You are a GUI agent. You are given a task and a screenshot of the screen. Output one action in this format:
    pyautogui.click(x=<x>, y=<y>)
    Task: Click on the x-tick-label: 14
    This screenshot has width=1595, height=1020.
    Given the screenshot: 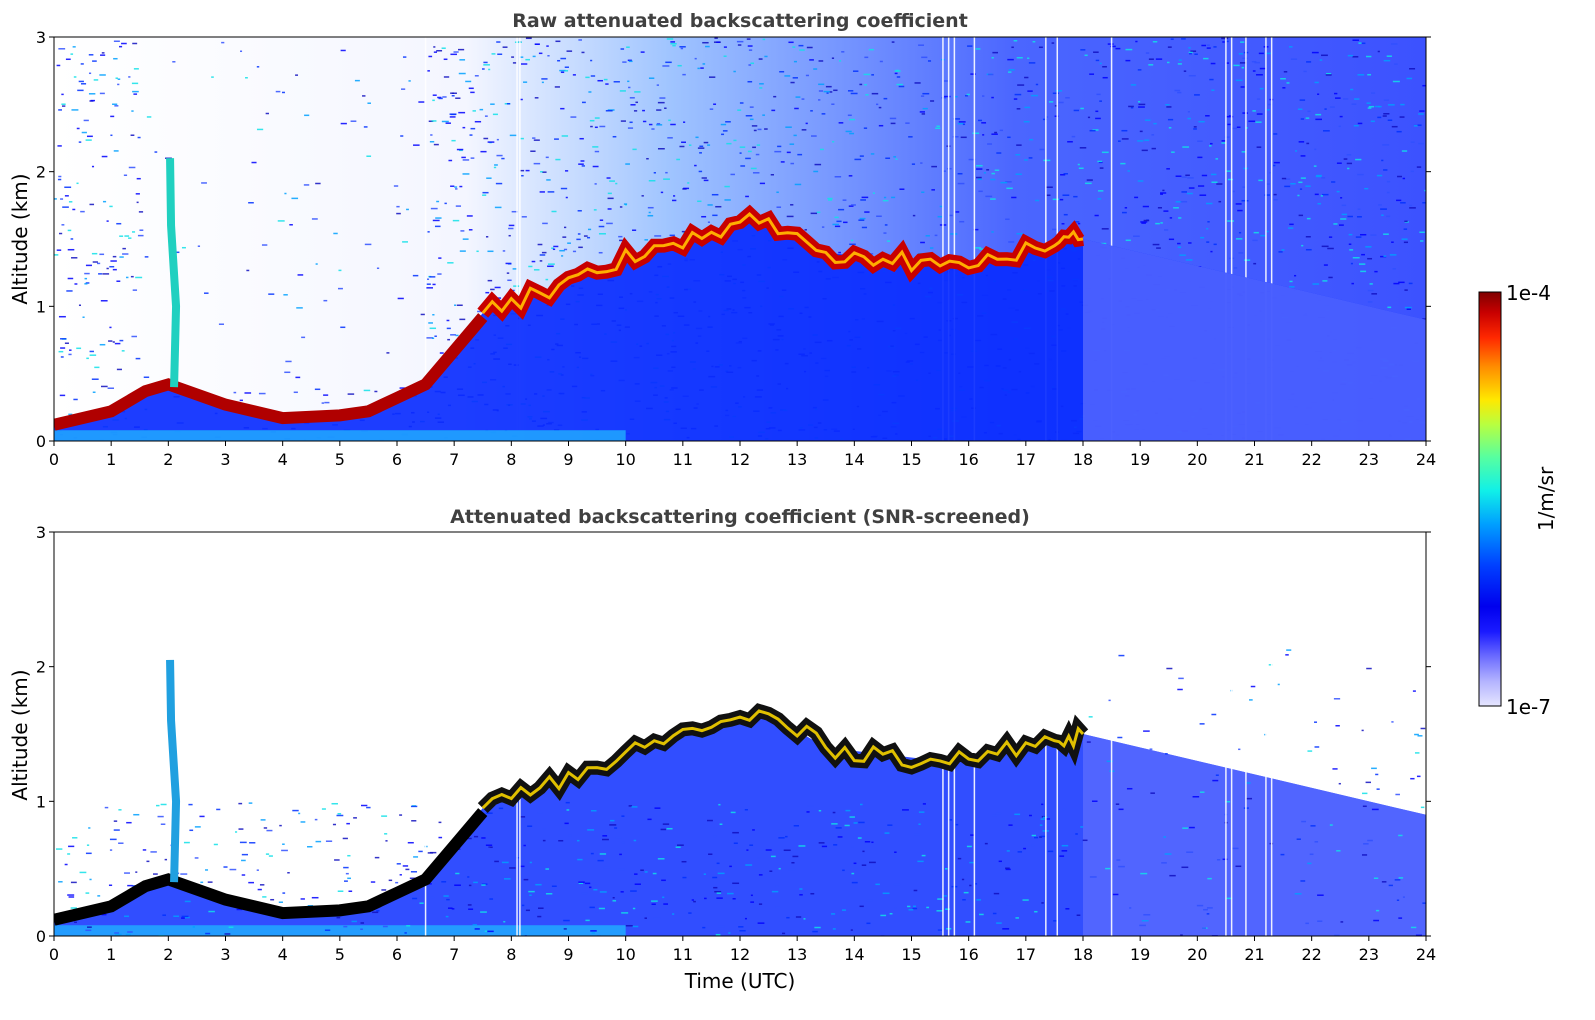 What is the action you would take?
    pyautogui.click(x=854, y=459)
    